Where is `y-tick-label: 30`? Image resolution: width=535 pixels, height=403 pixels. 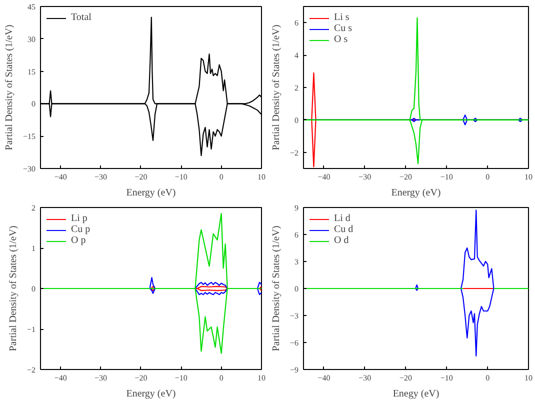
y-tick-label: 30 is located at coordinates (32, 39).